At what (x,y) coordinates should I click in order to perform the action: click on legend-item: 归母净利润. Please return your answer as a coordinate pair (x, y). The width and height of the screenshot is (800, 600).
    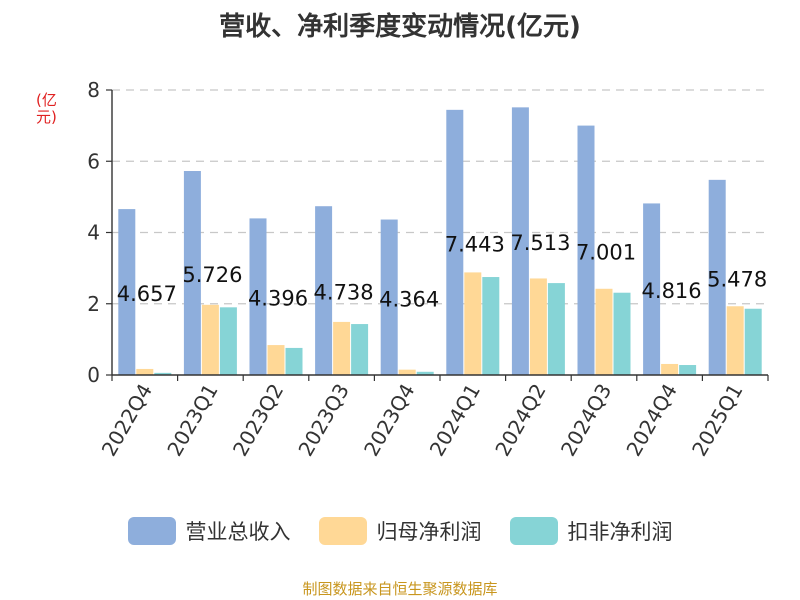
    Looking at the image, I should click on (400, 531).